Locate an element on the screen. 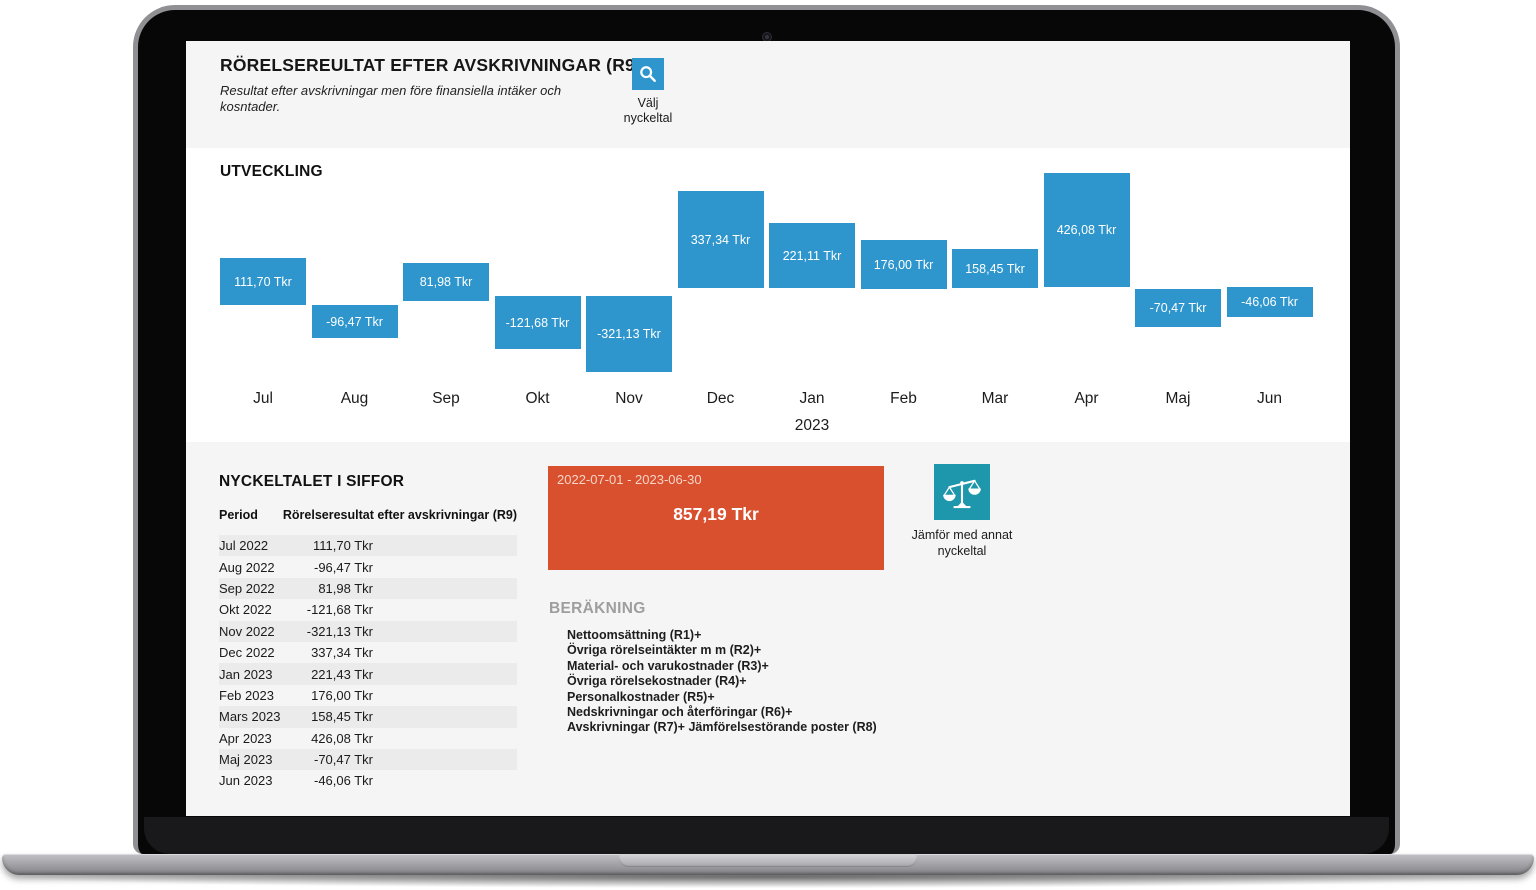 This screenshot has height=890, width=1536. table-cell-value: -46,06 Tkr is located at coordinates (343, 781).